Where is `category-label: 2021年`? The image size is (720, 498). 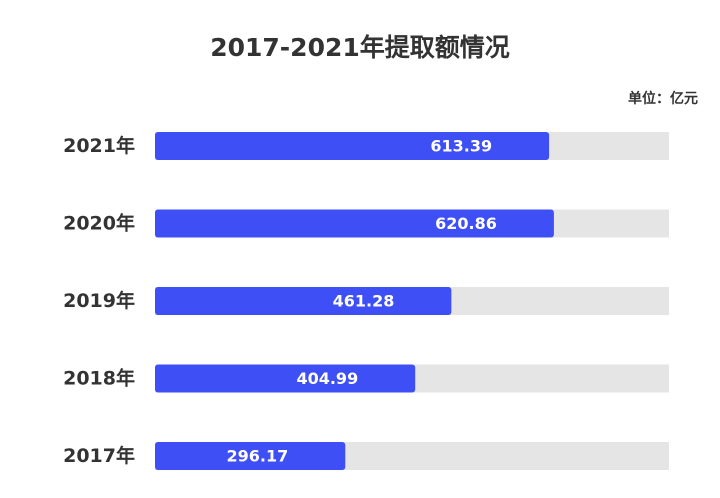 category-label: 2021年 is located at coordinates (99, 145).